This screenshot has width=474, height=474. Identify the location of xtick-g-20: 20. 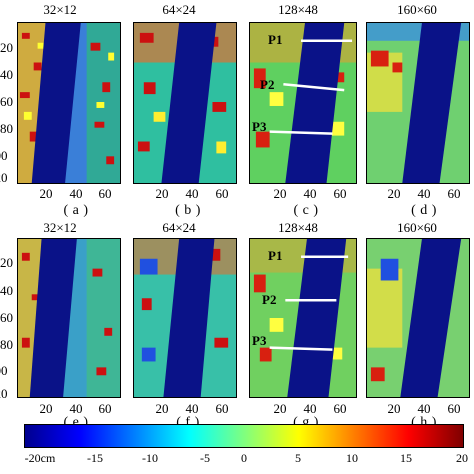
(280, 408).